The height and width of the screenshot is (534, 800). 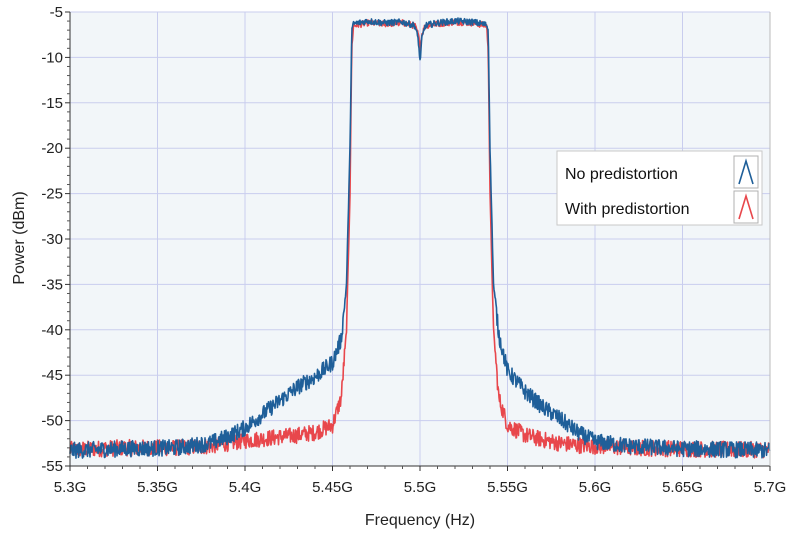 What do you see at coordinates (682, 487) in the screenshot?
I see `x-tick-label: 5.65G` at bounding box center [682, 487].